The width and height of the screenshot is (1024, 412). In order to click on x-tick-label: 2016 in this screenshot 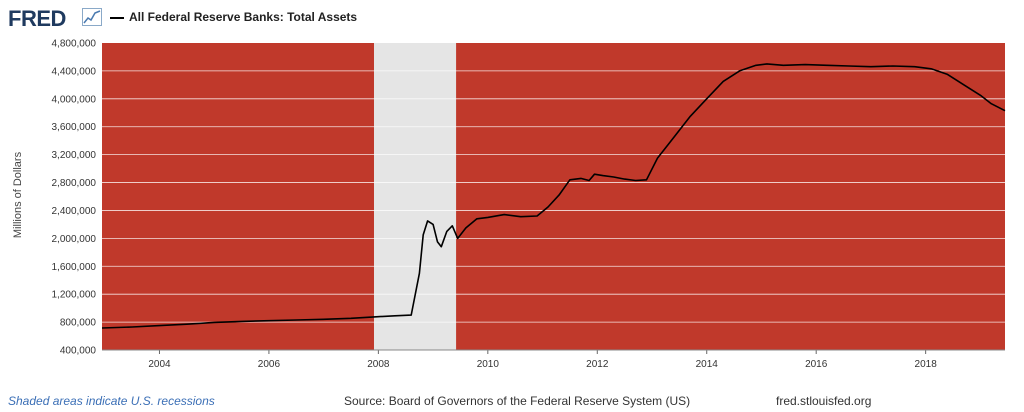, I will do `click(816, 364)`.